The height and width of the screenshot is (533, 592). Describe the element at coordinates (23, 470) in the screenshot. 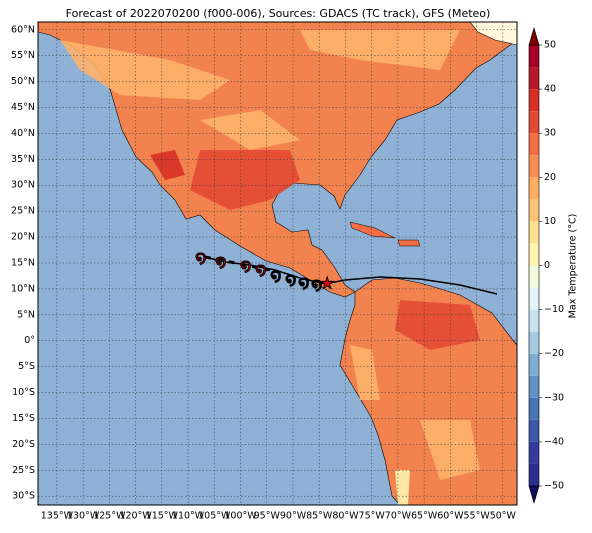

I see `lat-tick-label: 25°S` at that location.